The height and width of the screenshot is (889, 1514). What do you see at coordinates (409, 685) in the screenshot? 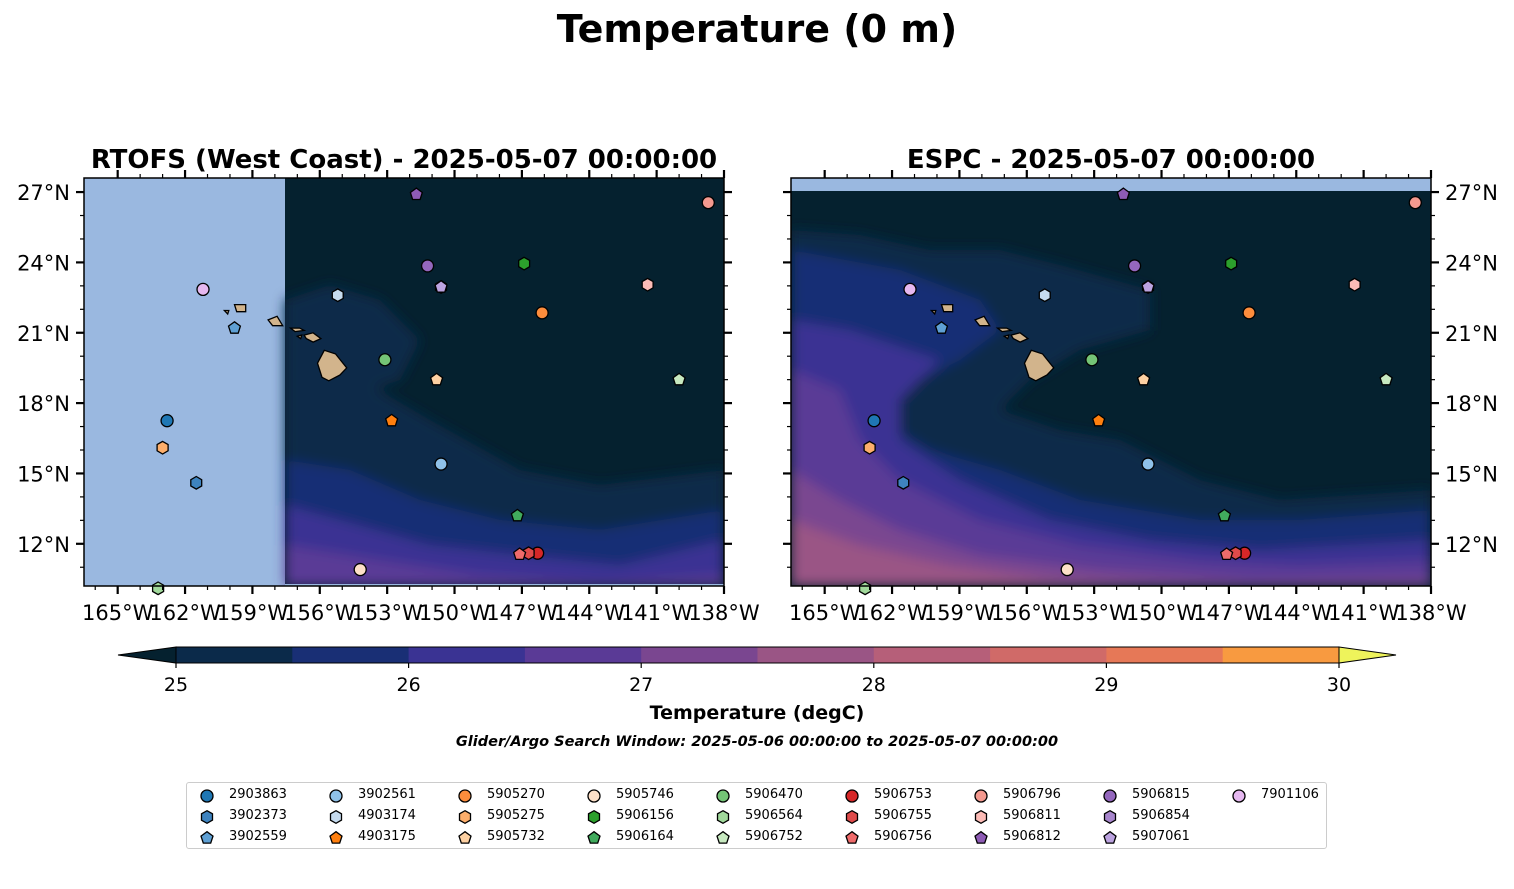
I see `colorbar-tick-label: 26` at bounding box center [409, 685].